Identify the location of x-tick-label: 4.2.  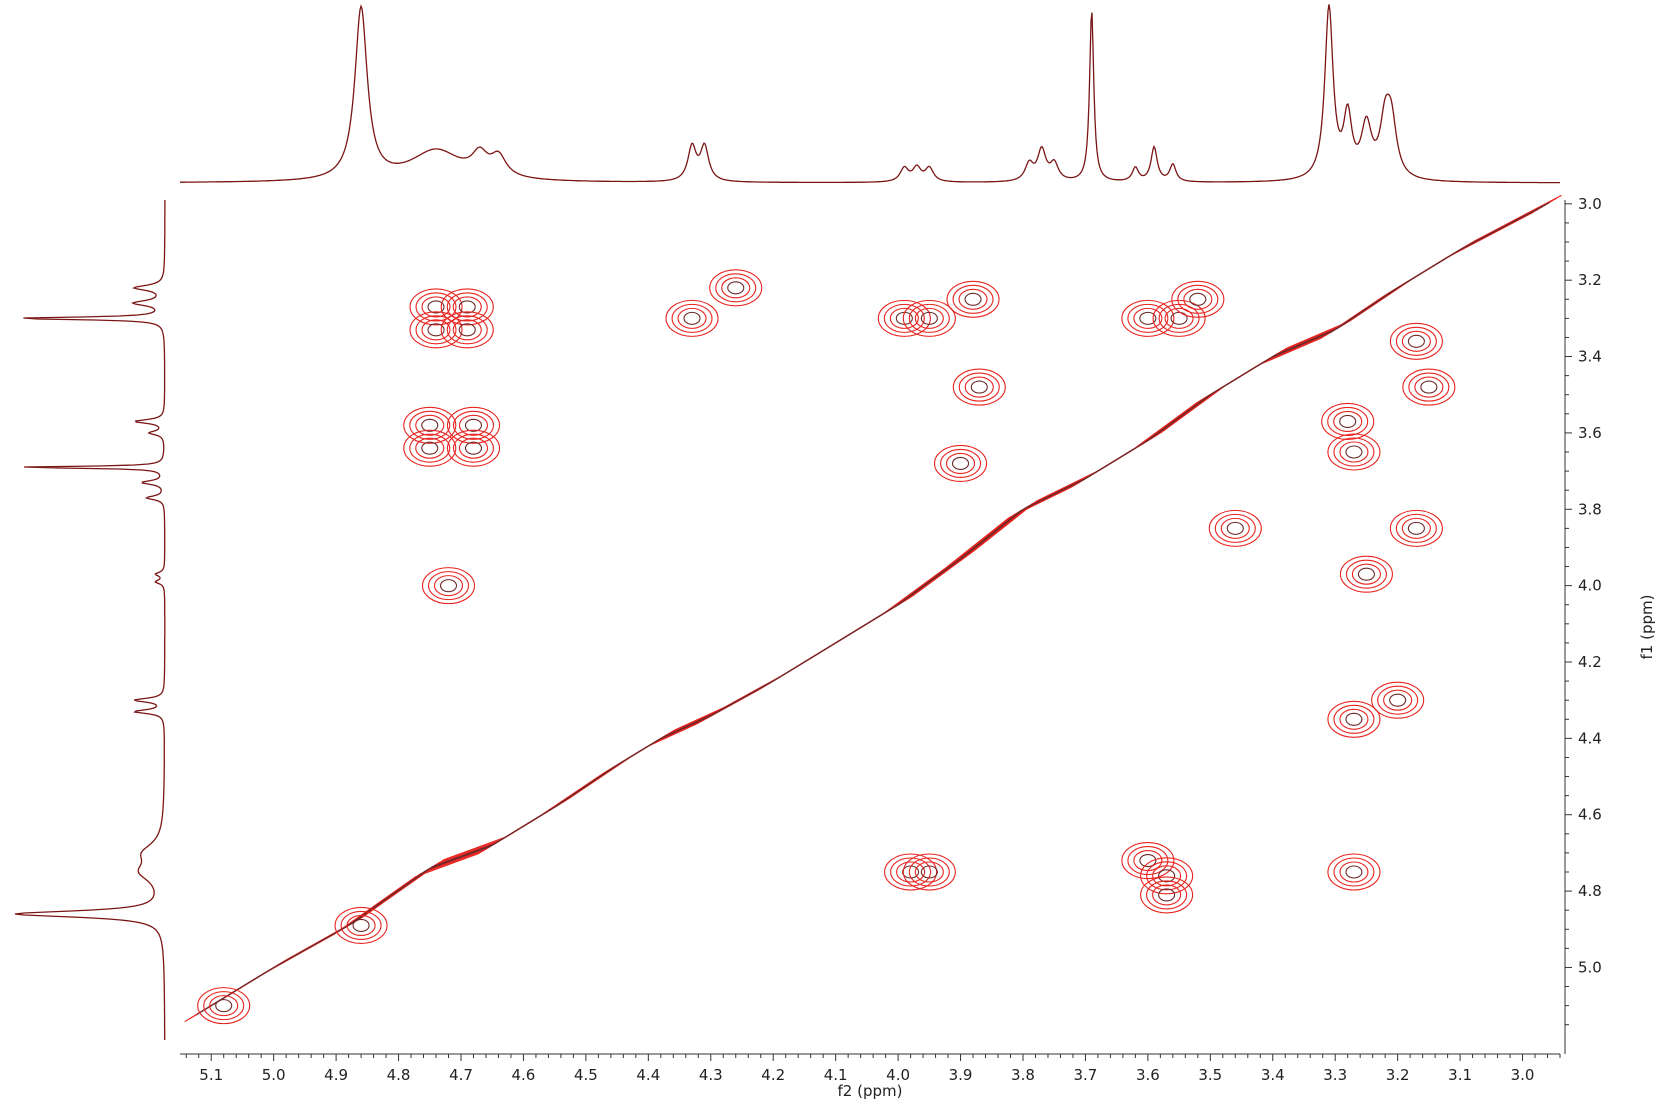
(773, 1075).